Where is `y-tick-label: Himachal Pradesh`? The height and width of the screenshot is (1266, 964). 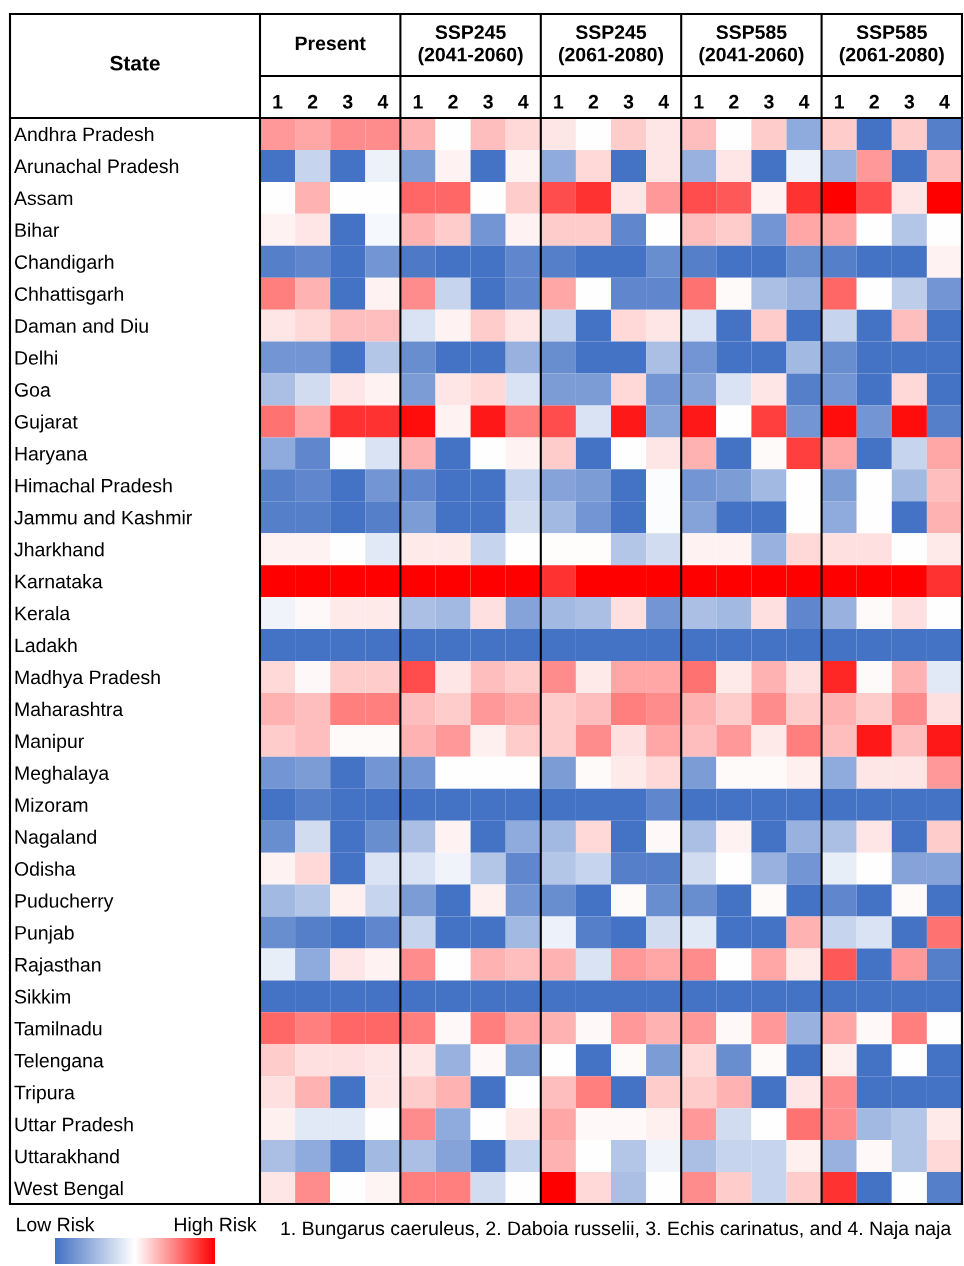 y-tick-label: Himachal Pradesh is located at coordinates (93, 485).